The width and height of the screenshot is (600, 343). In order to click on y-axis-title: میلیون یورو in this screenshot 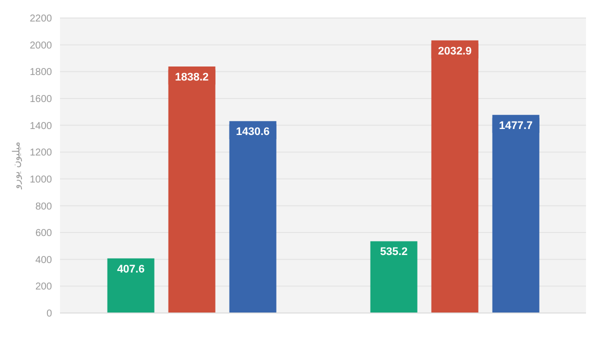, I will do `click(17, 166)`.